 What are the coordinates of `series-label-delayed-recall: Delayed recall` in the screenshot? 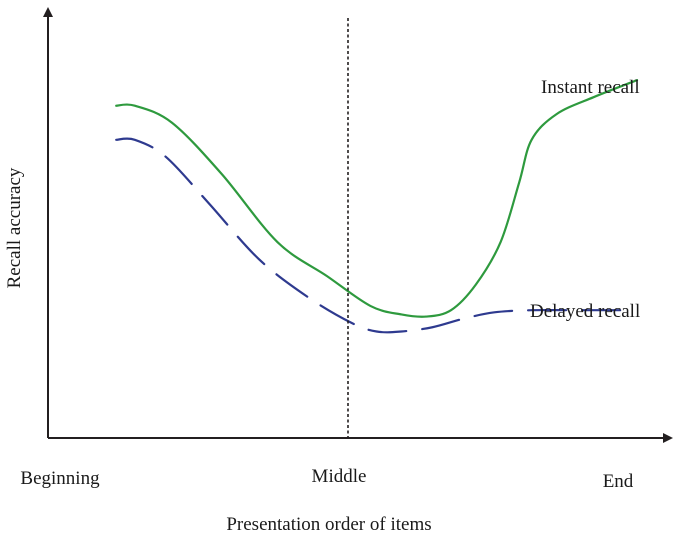 It's located at (585, 311).